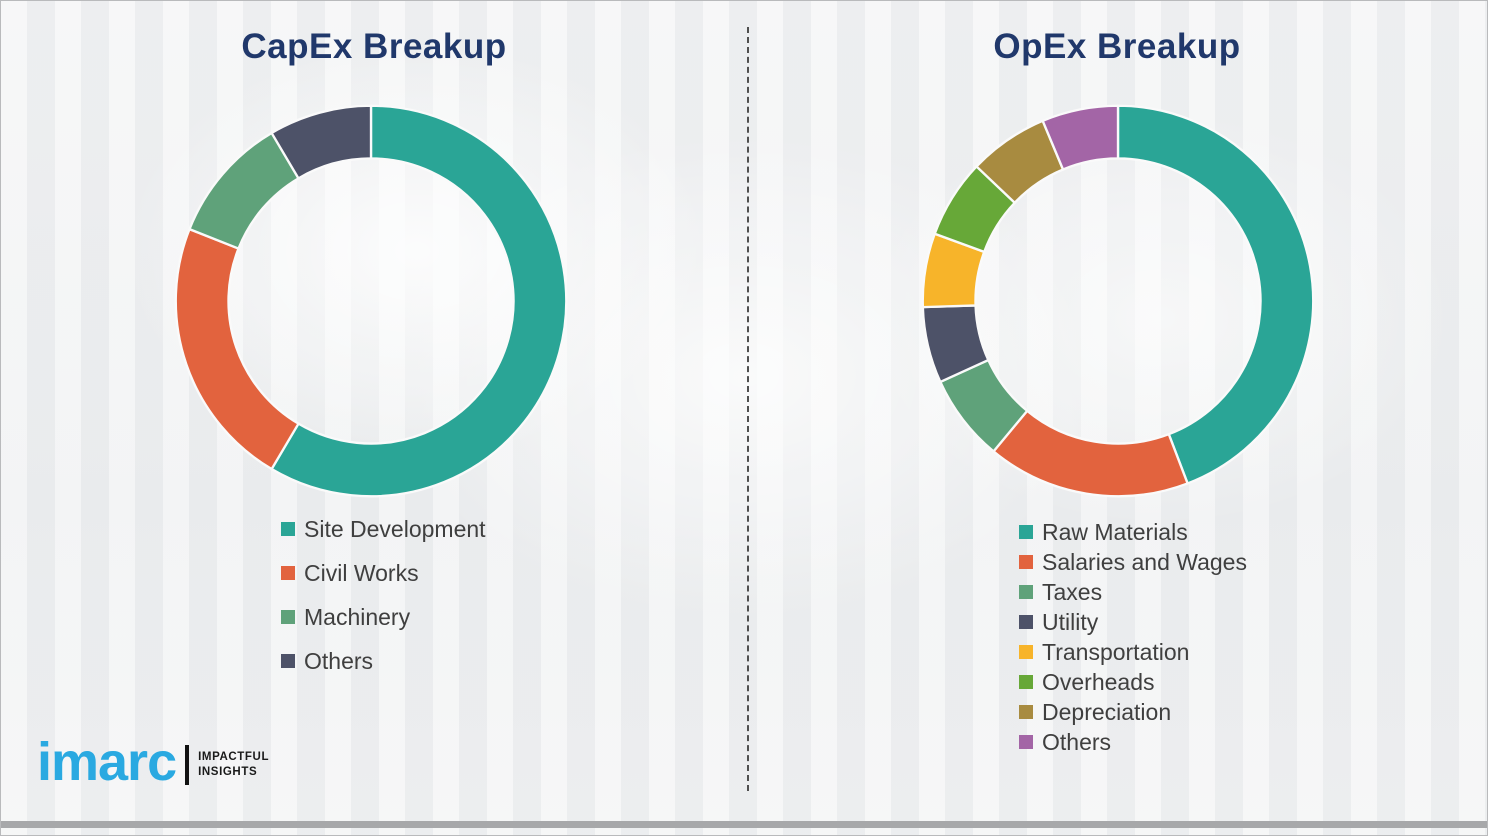 The width and height of the screenshot is (1488, 836). Describe the element at coordinates (1133, 592) in the screenshot. I see `legend-item: Taxes` at that location.